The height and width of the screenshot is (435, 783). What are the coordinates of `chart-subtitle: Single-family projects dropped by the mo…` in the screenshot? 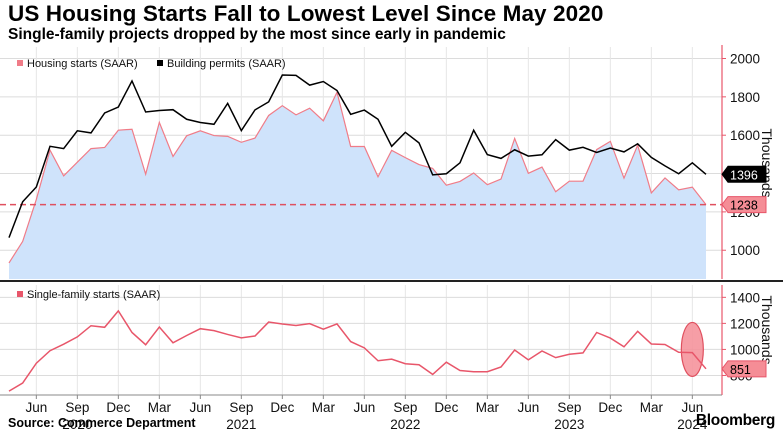 It's located at (257, 34).